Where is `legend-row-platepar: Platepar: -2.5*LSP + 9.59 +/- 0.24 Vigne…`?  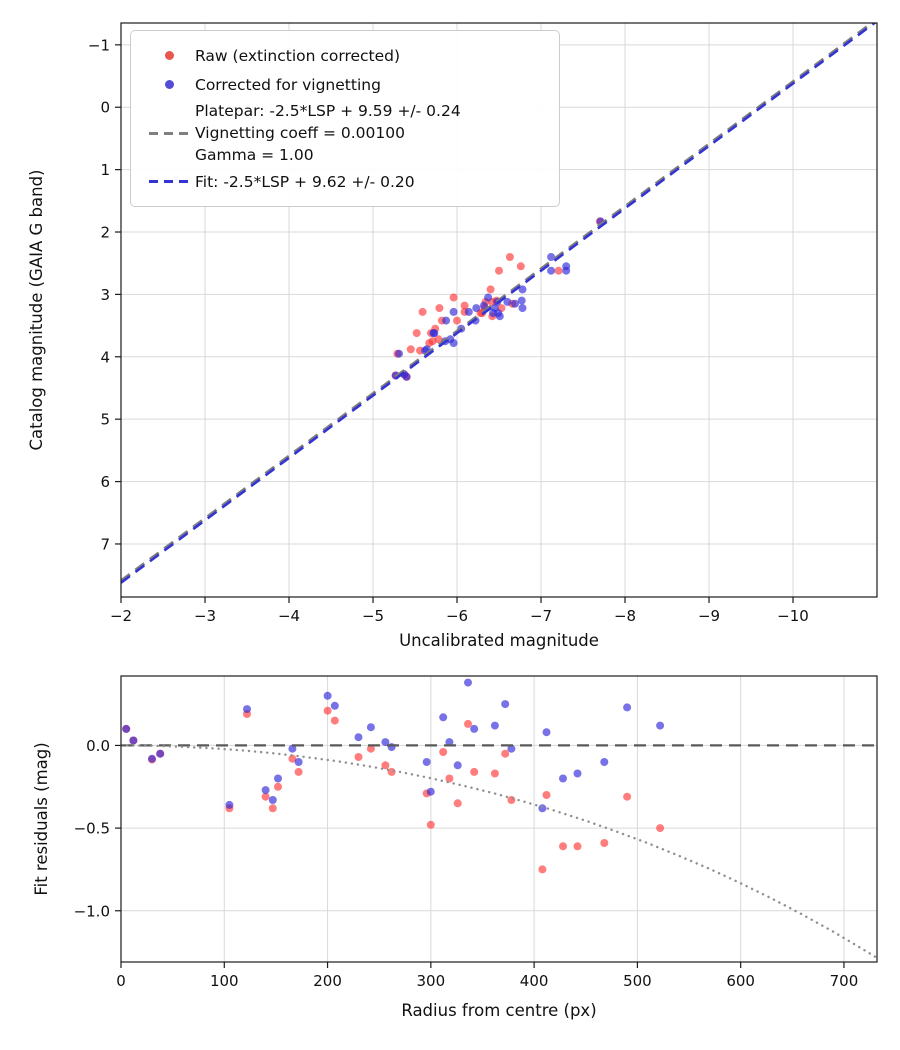 legend-row-platepar: Platepar: -2.5*LSP + 9.59 +/- 0.24 Vigne… is located at coordinates (345, 133).